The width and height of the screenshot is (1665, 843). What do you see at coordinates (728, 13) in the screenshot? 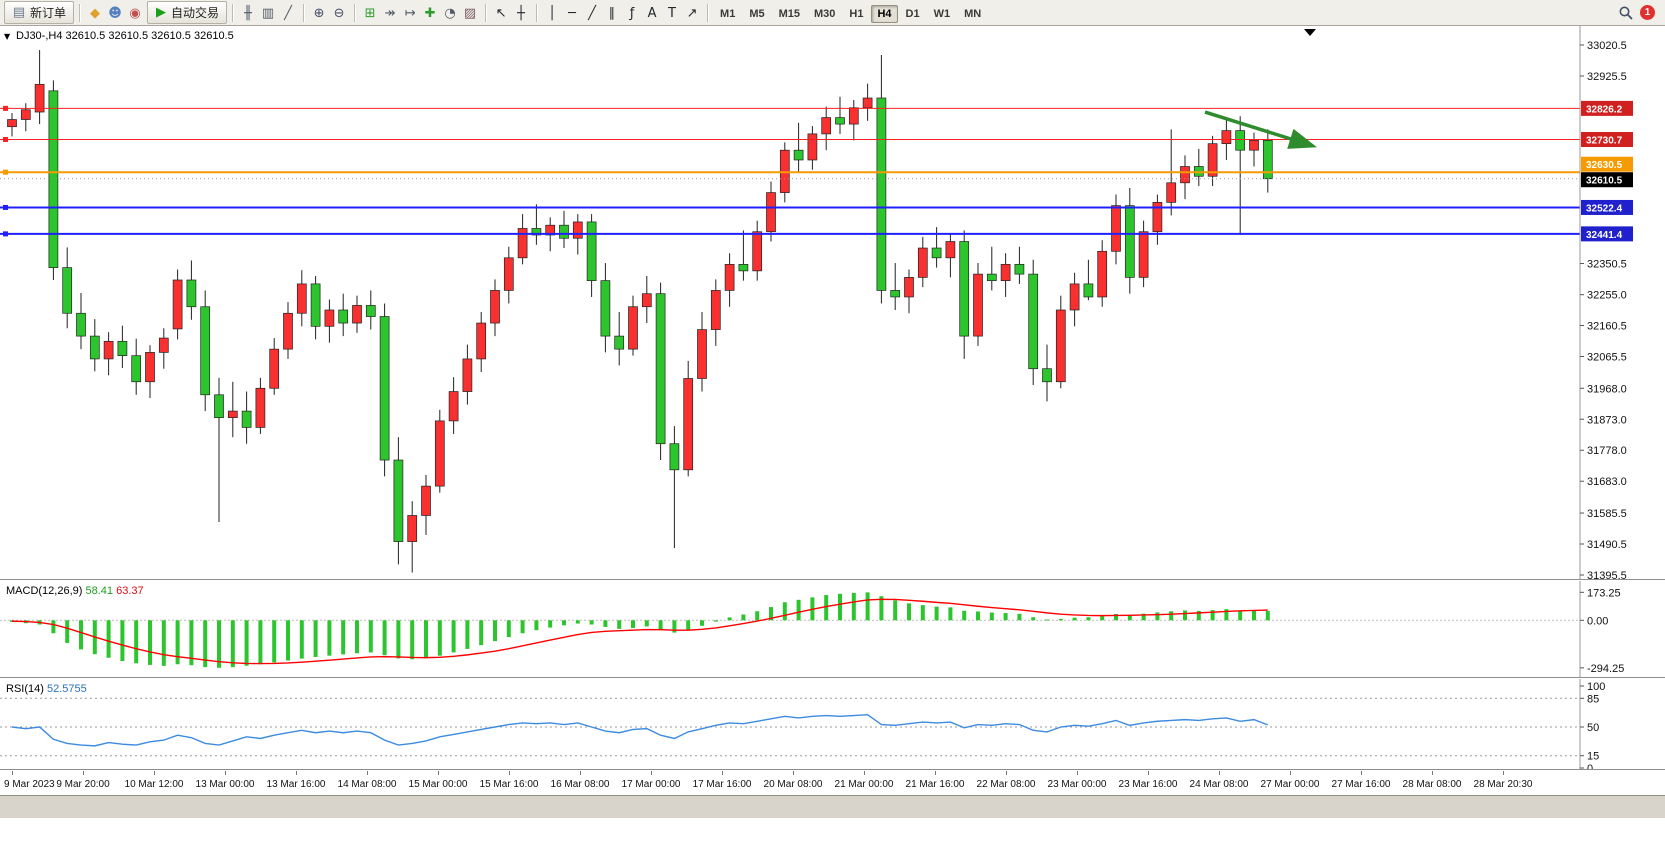
I see `timeframe-M1: M1` at bounding box center [728, 13].